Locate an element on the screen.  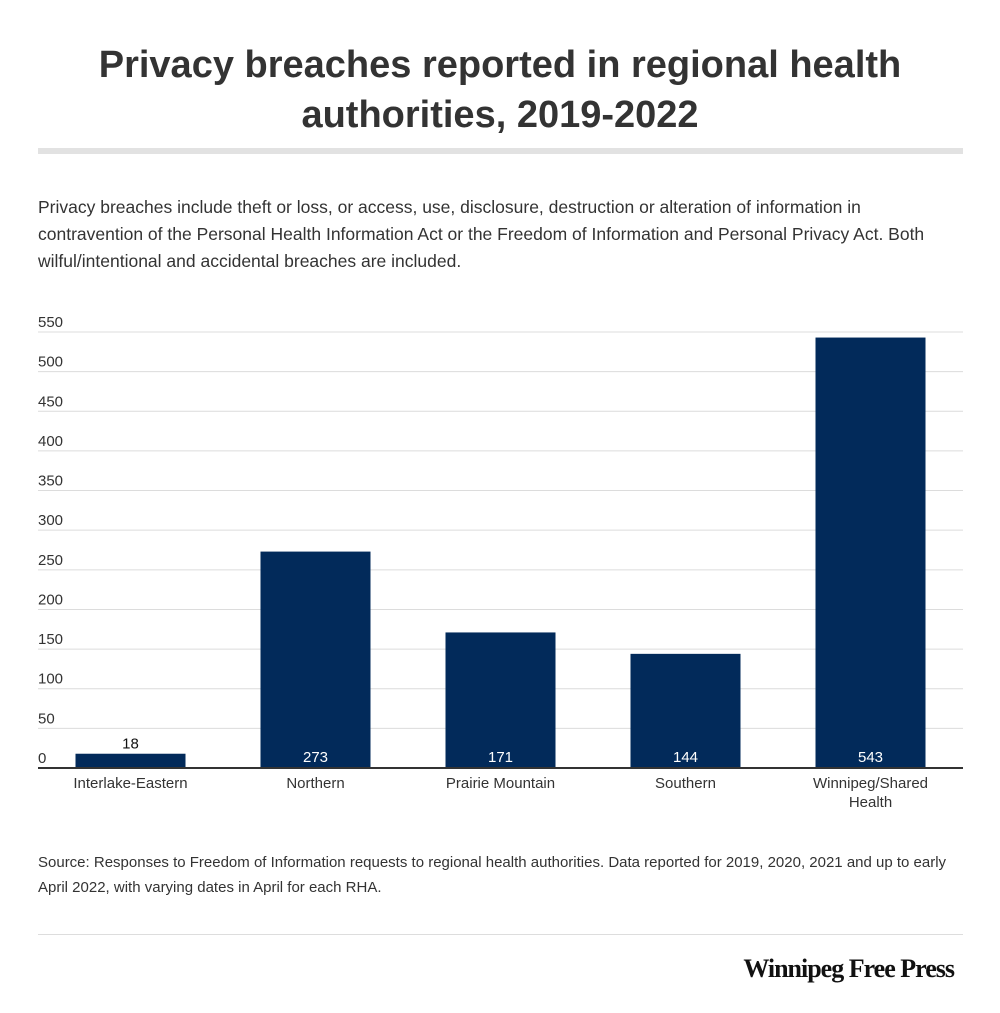
y-axis-ticks: 0 50 100 150 200 250 300 350 400 450 500 550 is located at coordinates (50, 540).